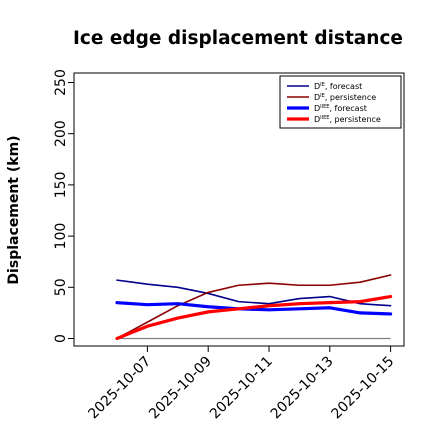  What do you see at coordinates (63, 206) in the screenshot?
I see `y-axis-ticks: 0 50 100 150 200 250` at bounding box center [63, 206].